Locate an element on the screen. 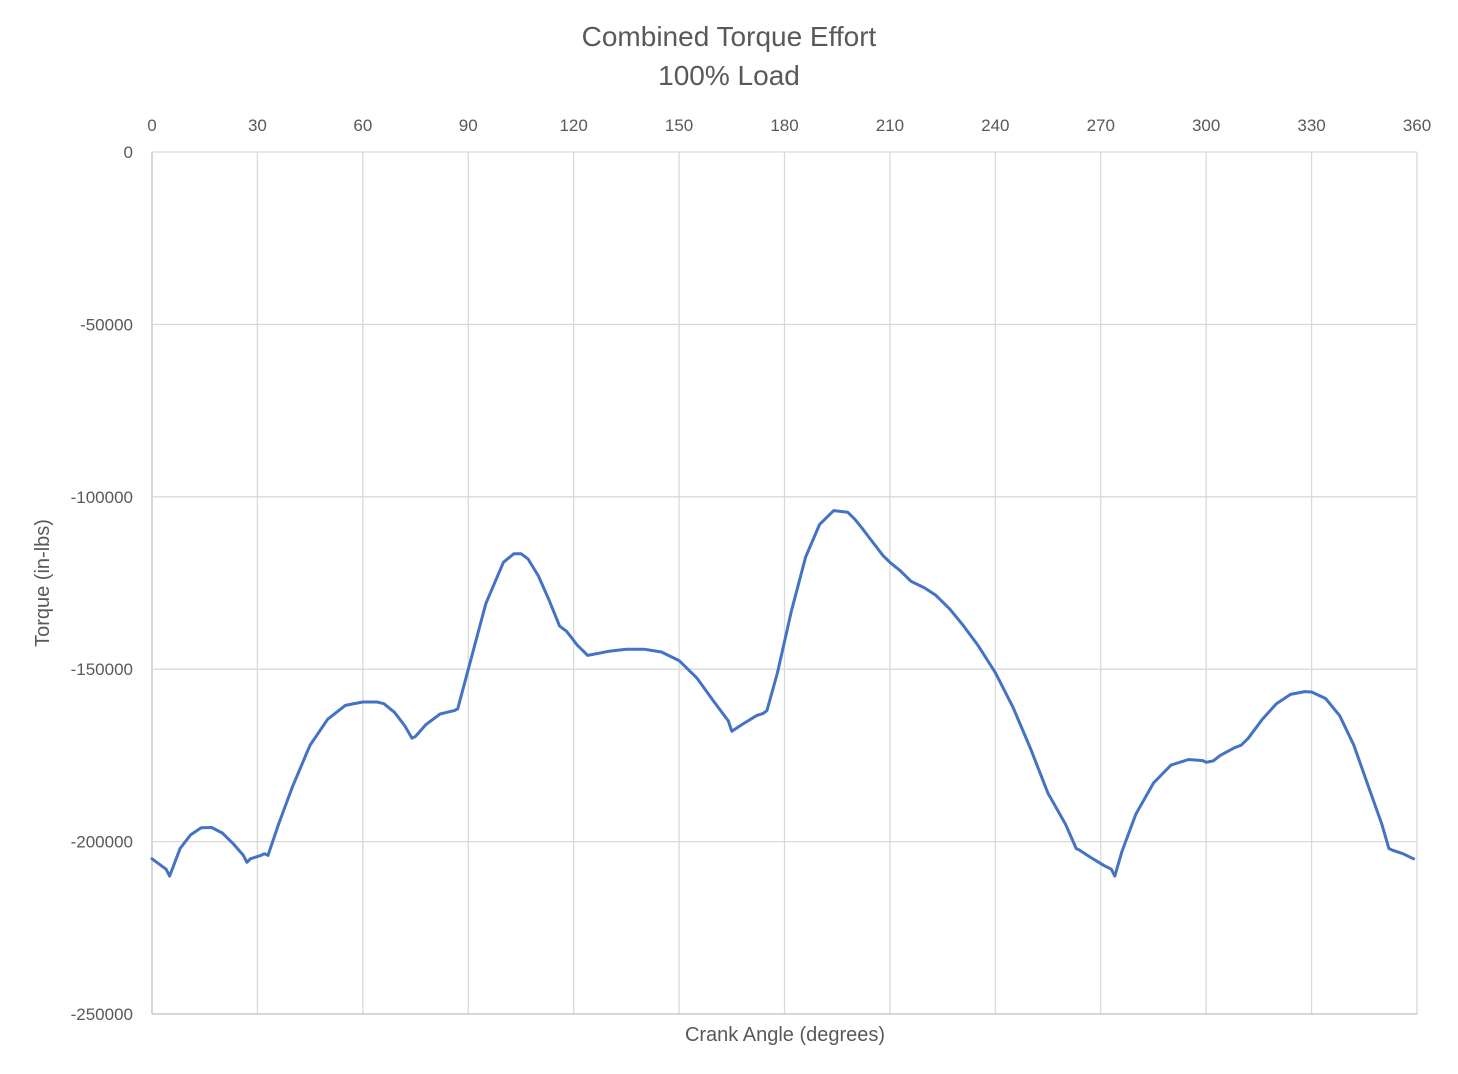 The image size is (1458, 1074). y-axis-label: Torque (in-lbs) is located at coordinates (43, 583).